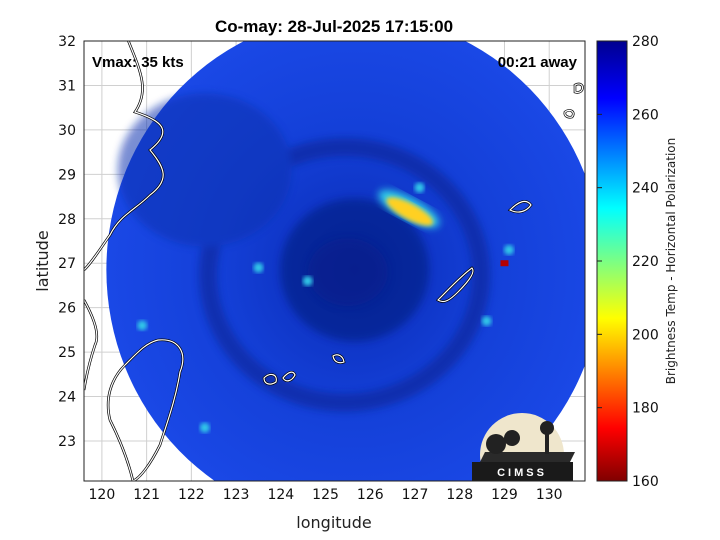 The width and height of the screenshot is (720, 540). I want to click on colorbar-tick-label: 220, so click(645, 262).